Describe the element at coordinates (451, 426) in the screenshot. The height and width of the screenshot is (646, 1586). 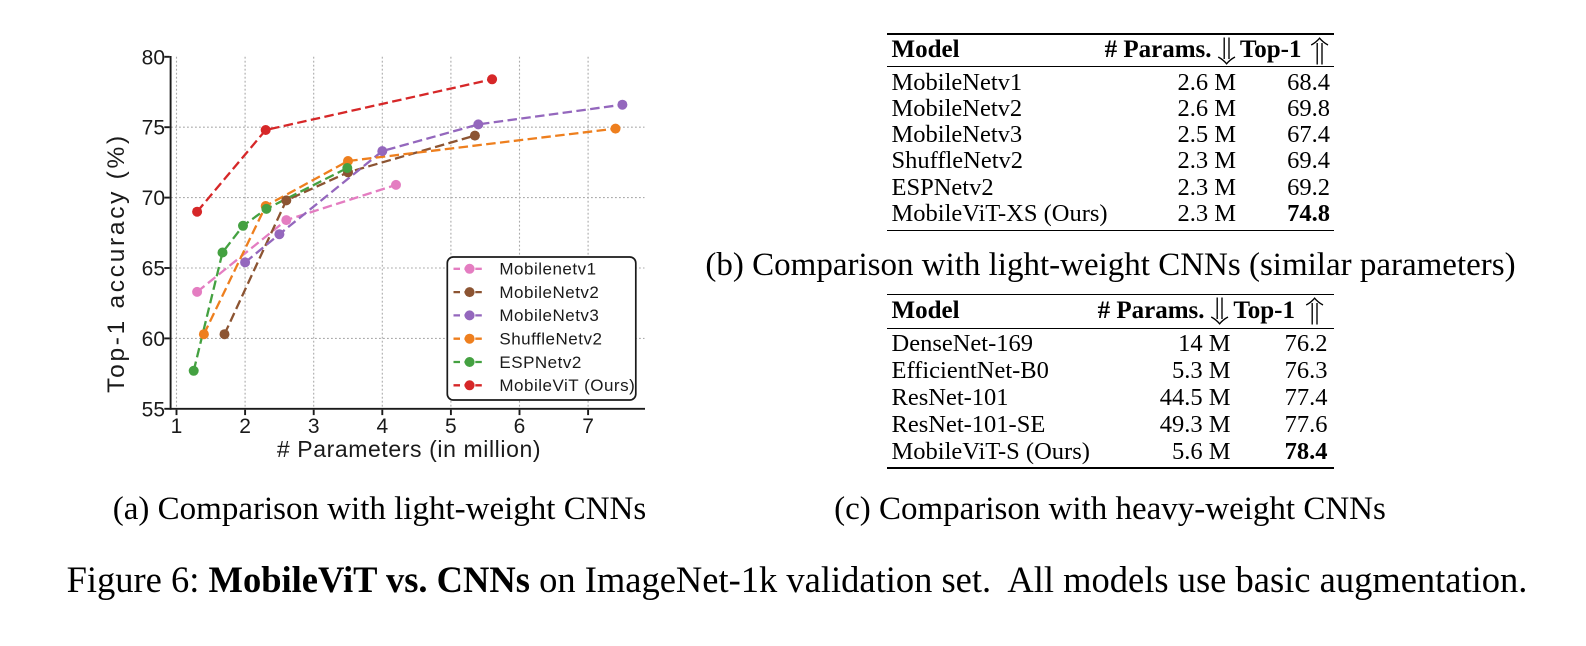
I see `svg-text: 5` at that location.